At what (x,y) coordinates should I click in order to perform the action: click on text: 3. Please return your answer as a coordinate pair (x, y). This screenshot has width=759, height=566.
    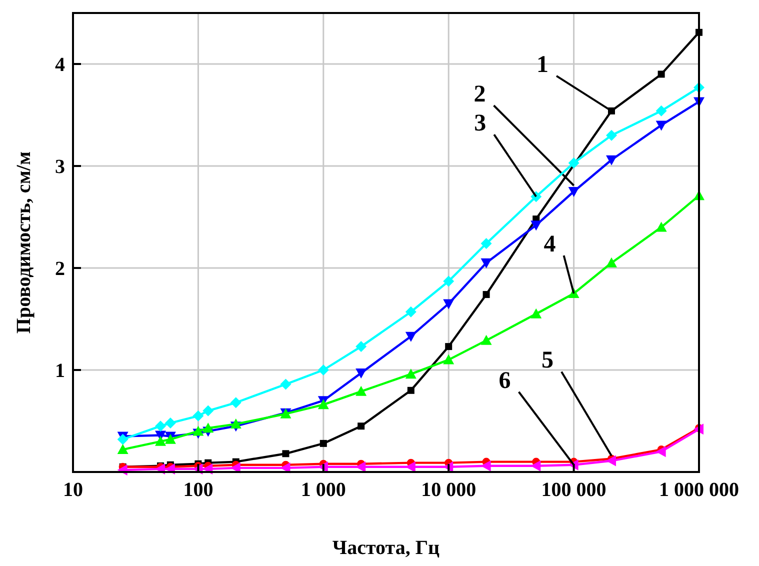
    Looking at the image, I should click on (480, 123).